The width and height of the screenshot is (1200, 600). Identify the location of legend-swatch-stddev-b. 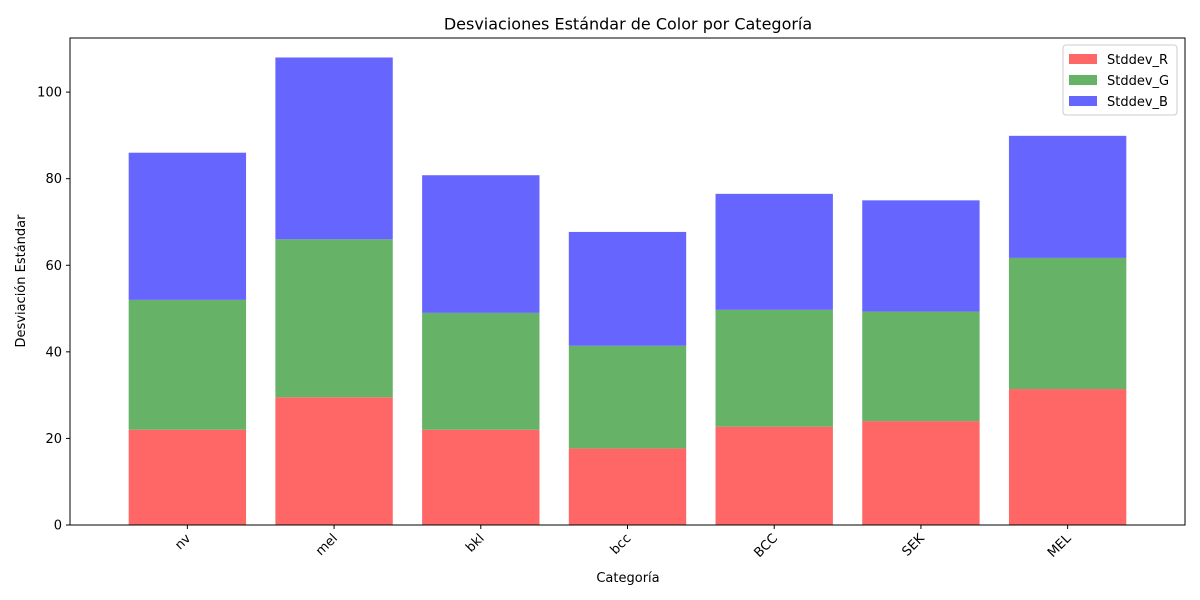
(1083, 101).